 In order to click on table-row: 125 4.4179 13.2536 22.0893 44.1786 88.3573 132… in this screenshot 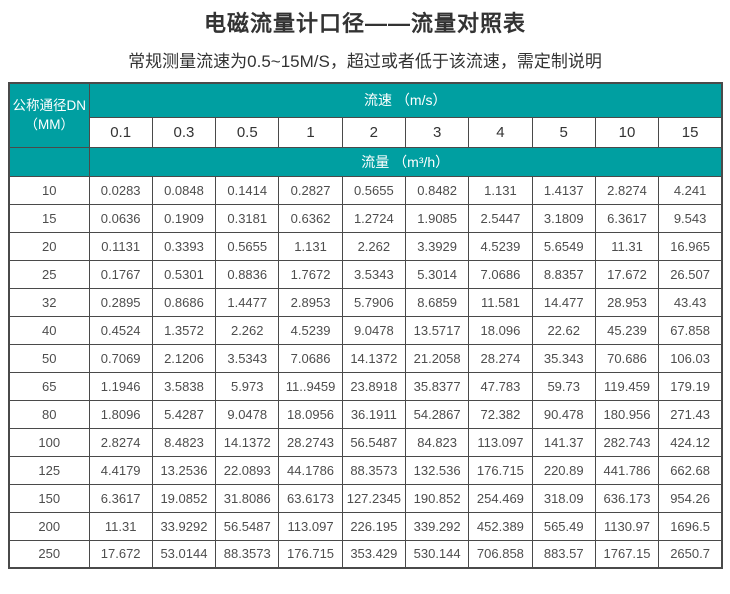, I will do `click(365, 470)`.